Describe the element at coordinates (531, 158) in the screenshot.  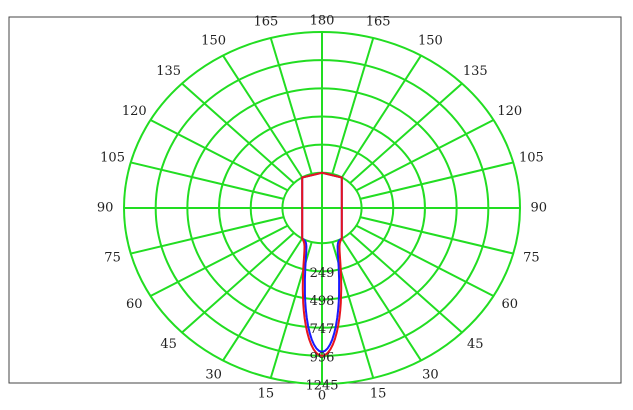
I see `angle-label-105: 105` at that location.